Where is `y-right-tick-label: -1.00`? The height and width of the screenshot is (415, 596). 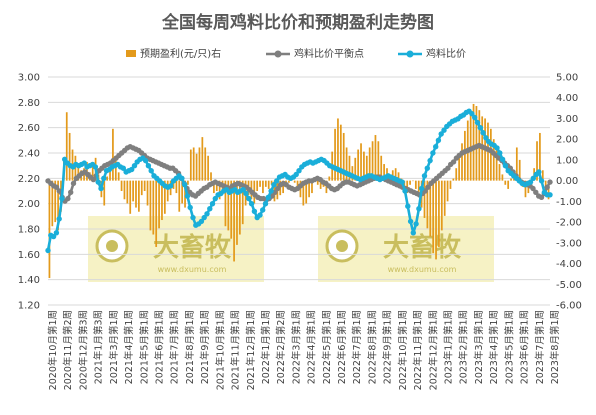 y-right-tick-label: -1.00 is located at coordinates (569, 202).